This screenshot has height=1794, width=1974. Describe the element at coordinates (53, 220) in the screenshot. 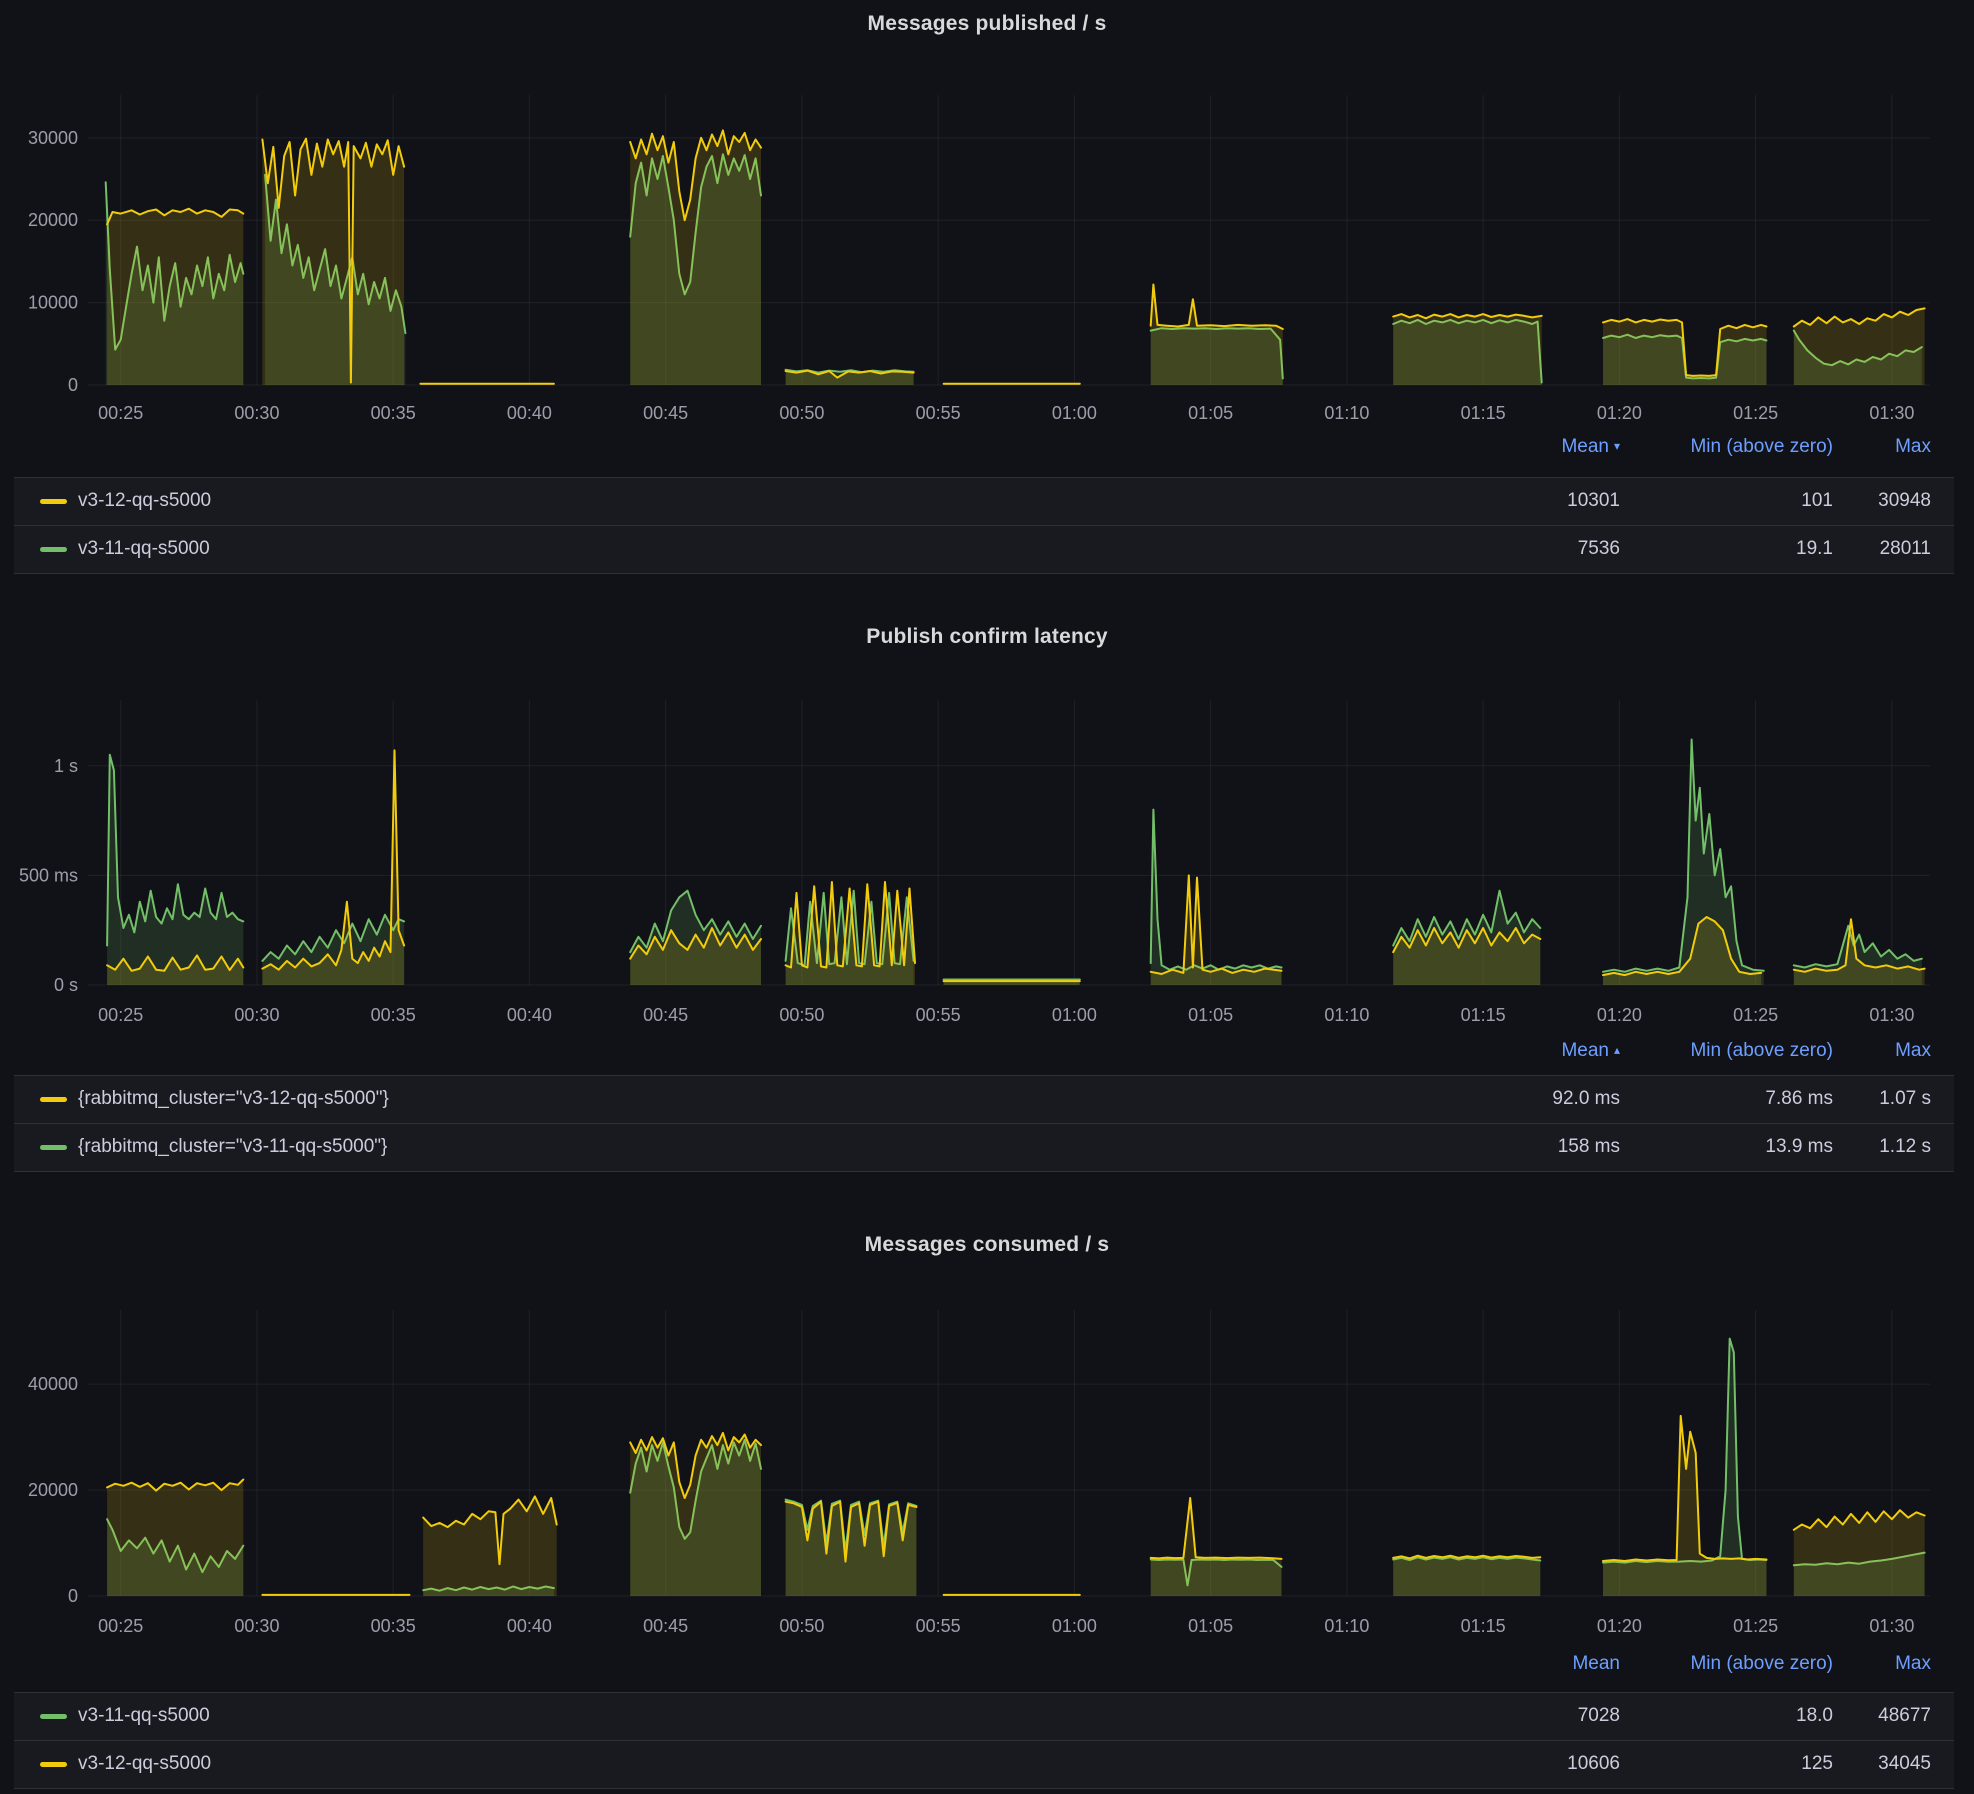

I see `y-tick-label: 20000` at that location.